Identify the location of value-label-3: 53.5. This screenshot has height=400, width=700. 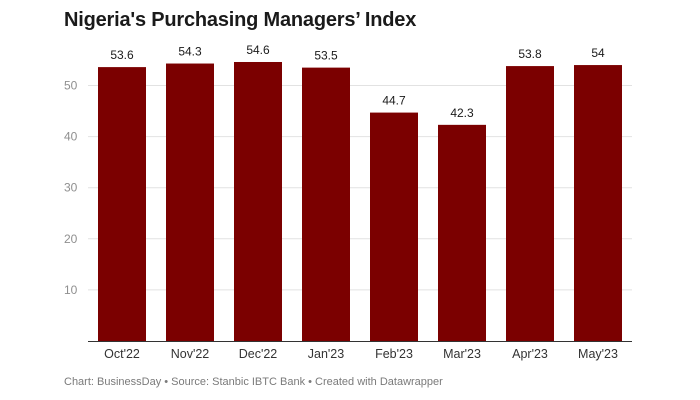
(326, 56).